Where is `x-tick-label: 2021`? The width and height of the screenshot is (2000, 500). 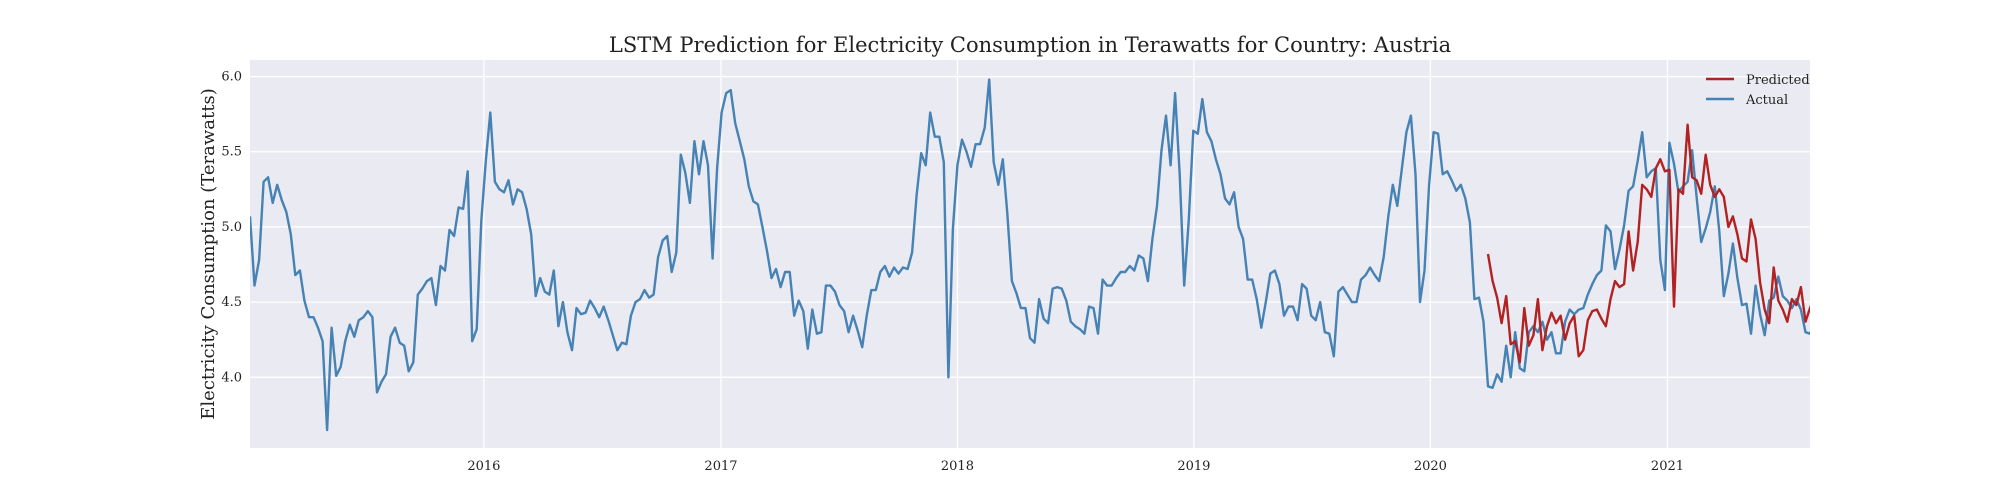 x-tick-label: 2021 is located at coordinates (1667, 466).